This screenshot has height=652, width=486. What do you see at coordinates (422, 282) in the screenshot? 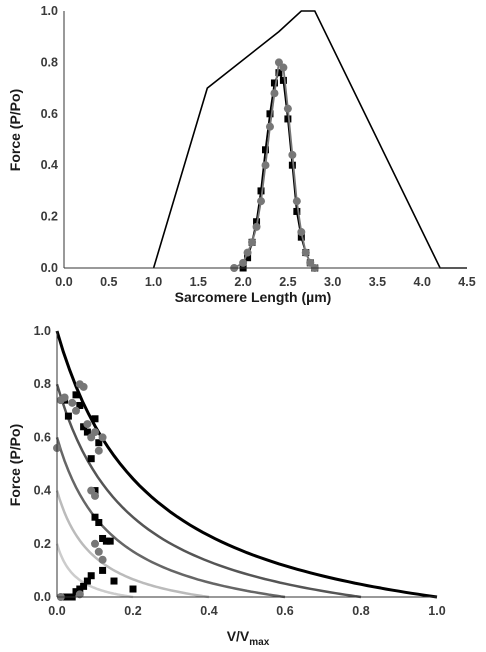
I see `x-tick-label: 4.0` at bounding box center [422, 282].